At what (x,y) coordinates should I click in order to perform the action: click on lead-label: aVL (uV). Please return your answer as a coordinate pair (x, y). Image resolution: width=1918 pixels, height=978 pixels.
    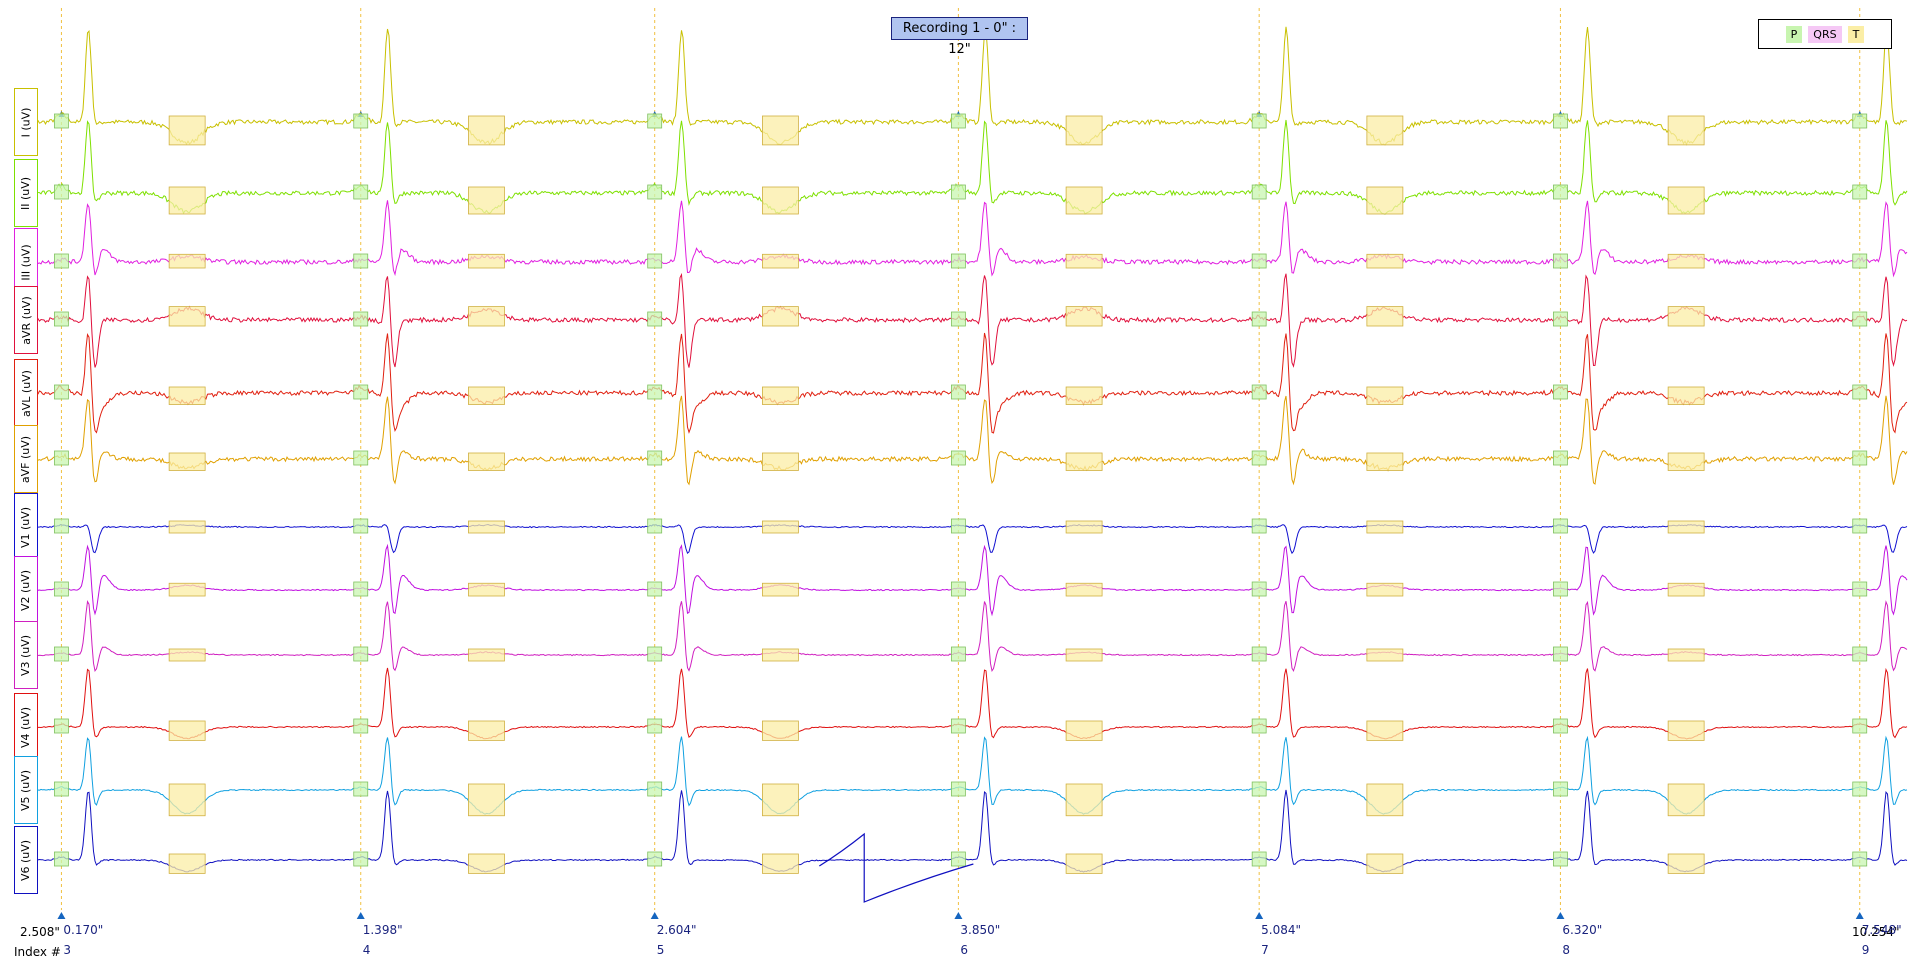
    Looking at the image, I should click on (26, 393).